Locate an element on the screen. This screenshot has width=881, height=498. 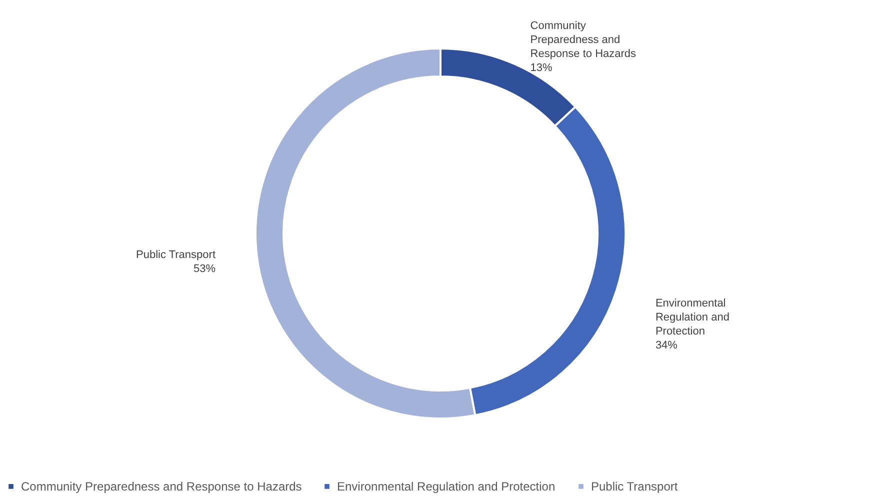
legend-label: Environmental Regulation and Protection is located at coordinates (446, 486).